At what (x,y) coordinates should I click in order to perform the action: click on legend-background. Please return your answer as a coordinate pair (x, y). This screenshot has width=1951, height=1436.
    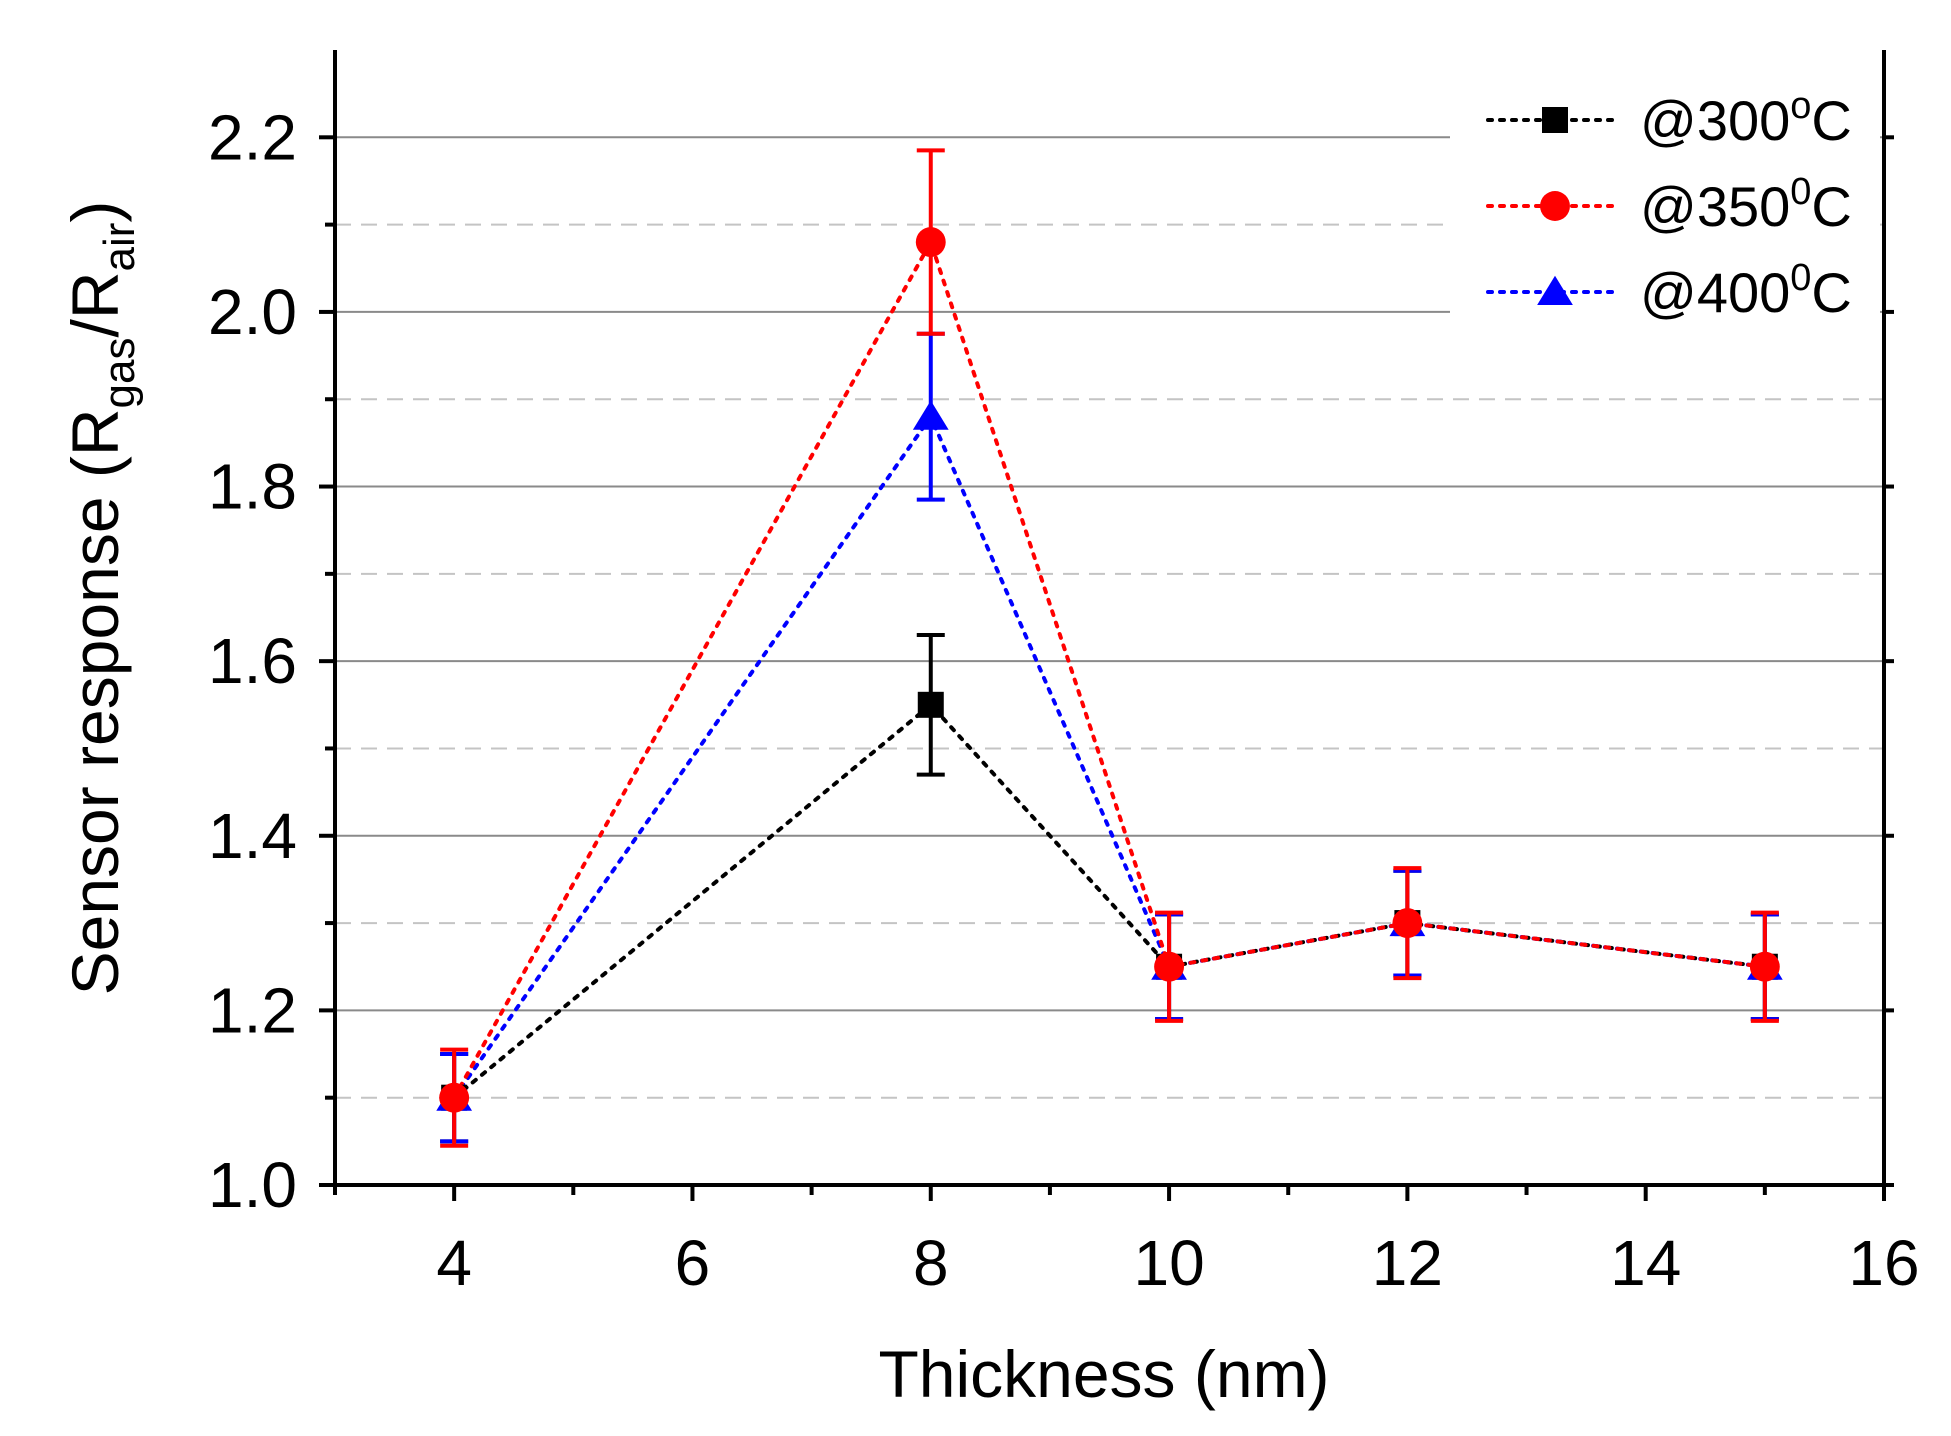
    Looking at the image, I should click on (1665, 217).